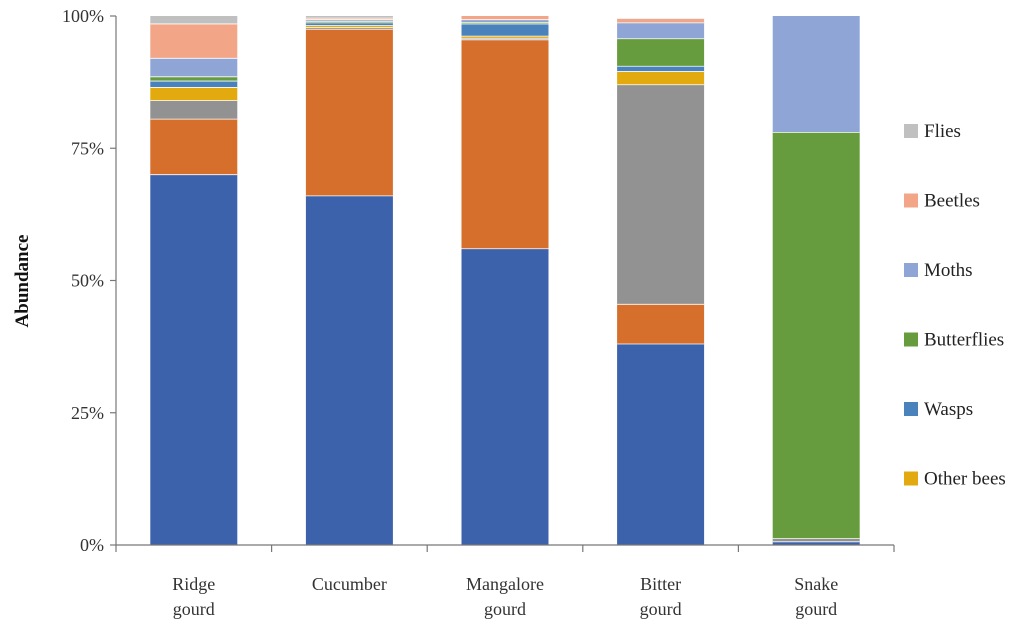  I want to click on y-tick-labels: 0% 25% 50% 75% 100%, so click(83, 280).